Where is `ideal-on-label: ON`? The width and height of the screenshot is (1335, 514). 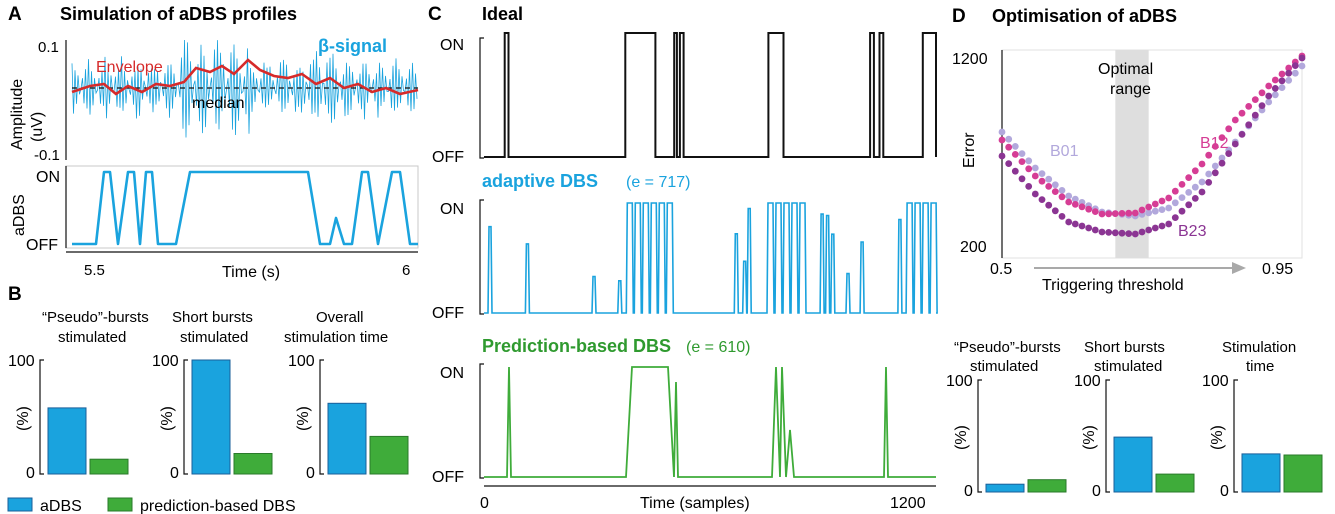 ideal-on-label: ON is located at coordinates (452, 45).